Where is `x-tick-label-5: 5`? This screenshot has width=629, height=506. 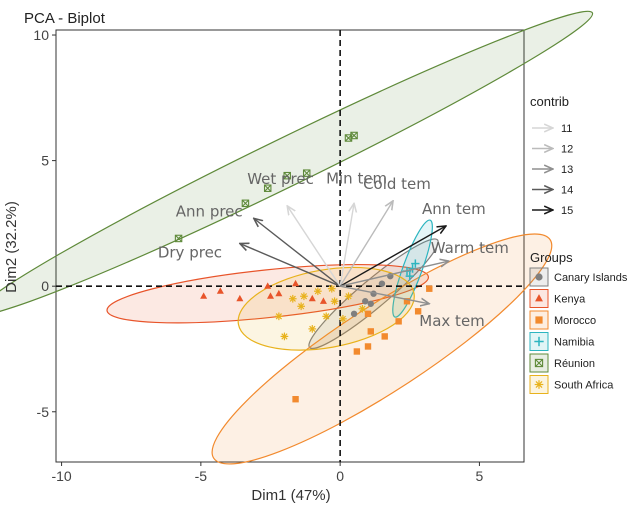
x-tick-label-5: 5 is located at coordinates (480, 476).